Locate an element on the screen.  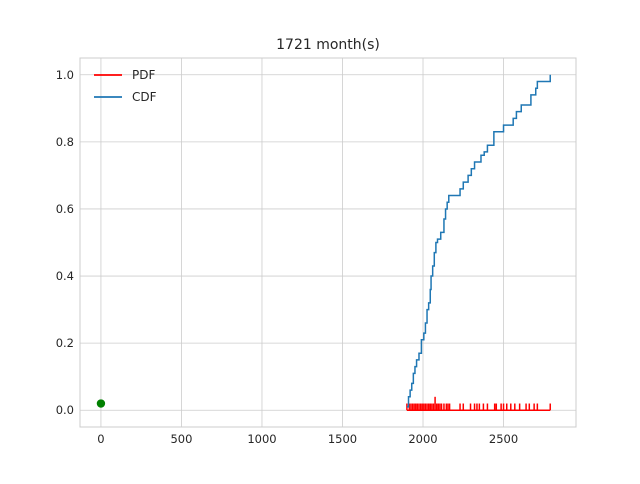
x-tick-label: 2500 is located at coordinates (503, 439).